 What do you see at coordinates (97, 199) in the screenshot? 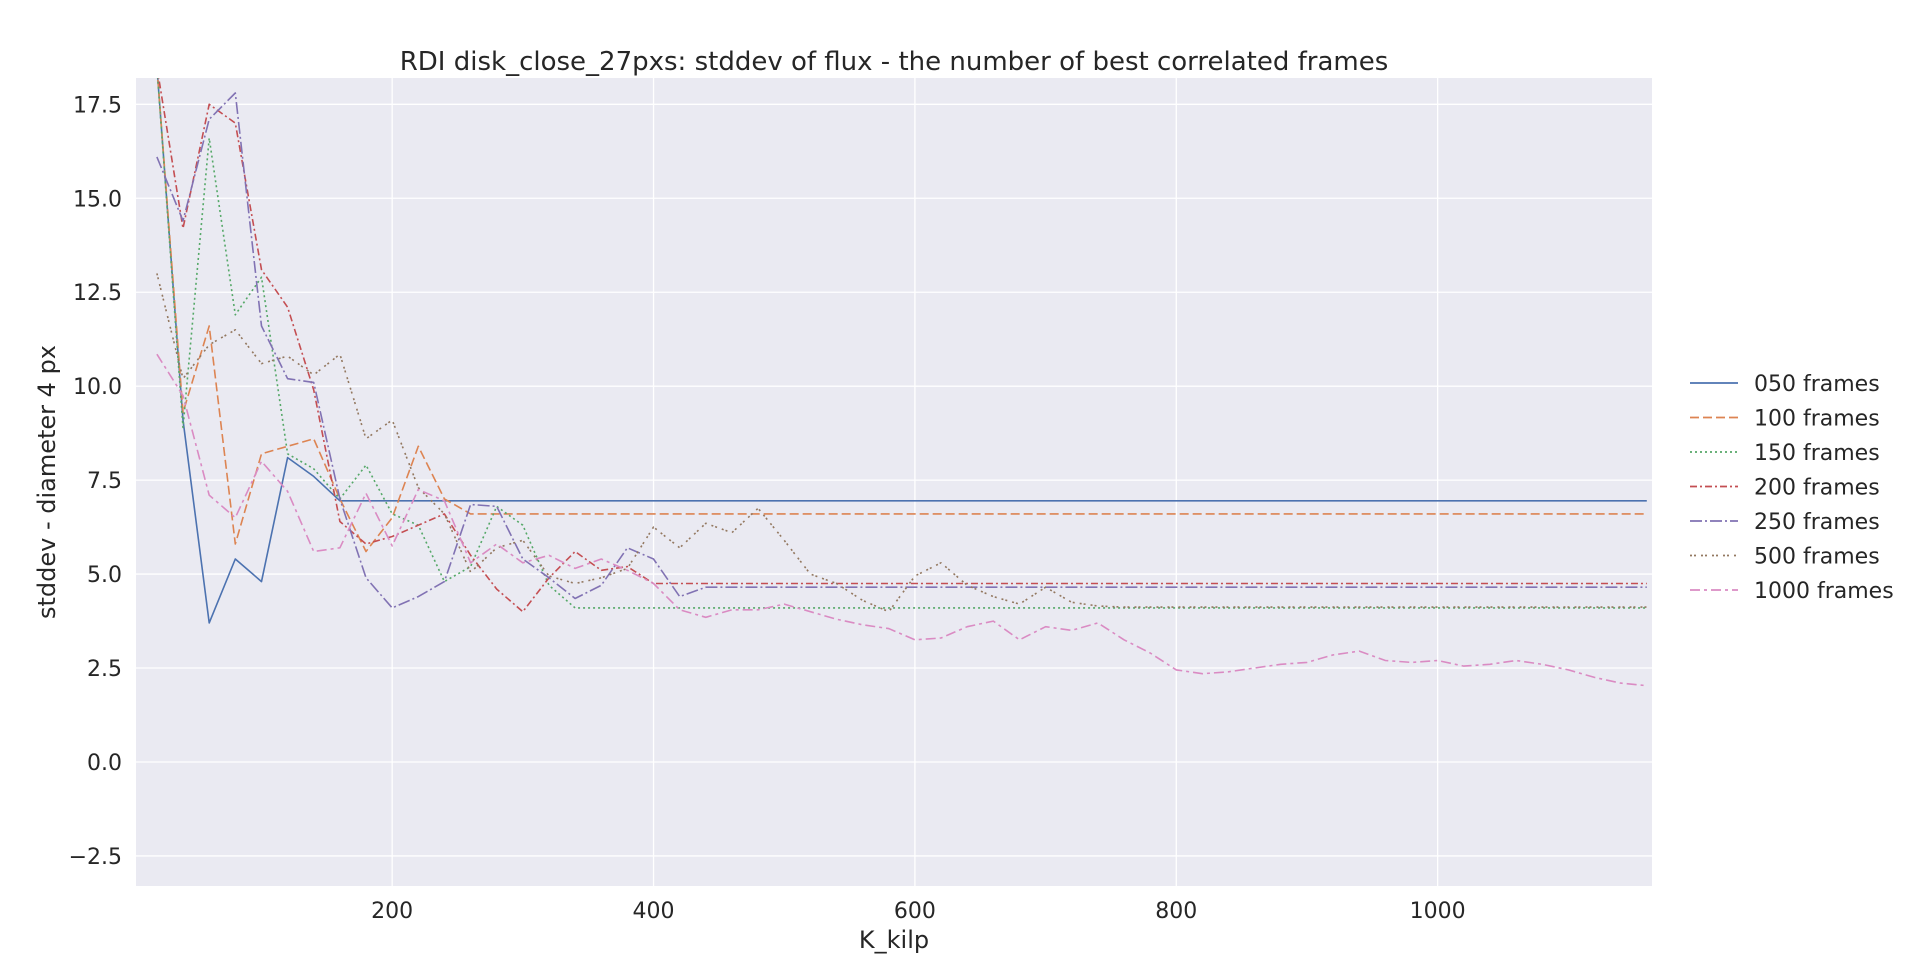
I see `y-tick-label: 15.0` at bounding box center [97, 199].